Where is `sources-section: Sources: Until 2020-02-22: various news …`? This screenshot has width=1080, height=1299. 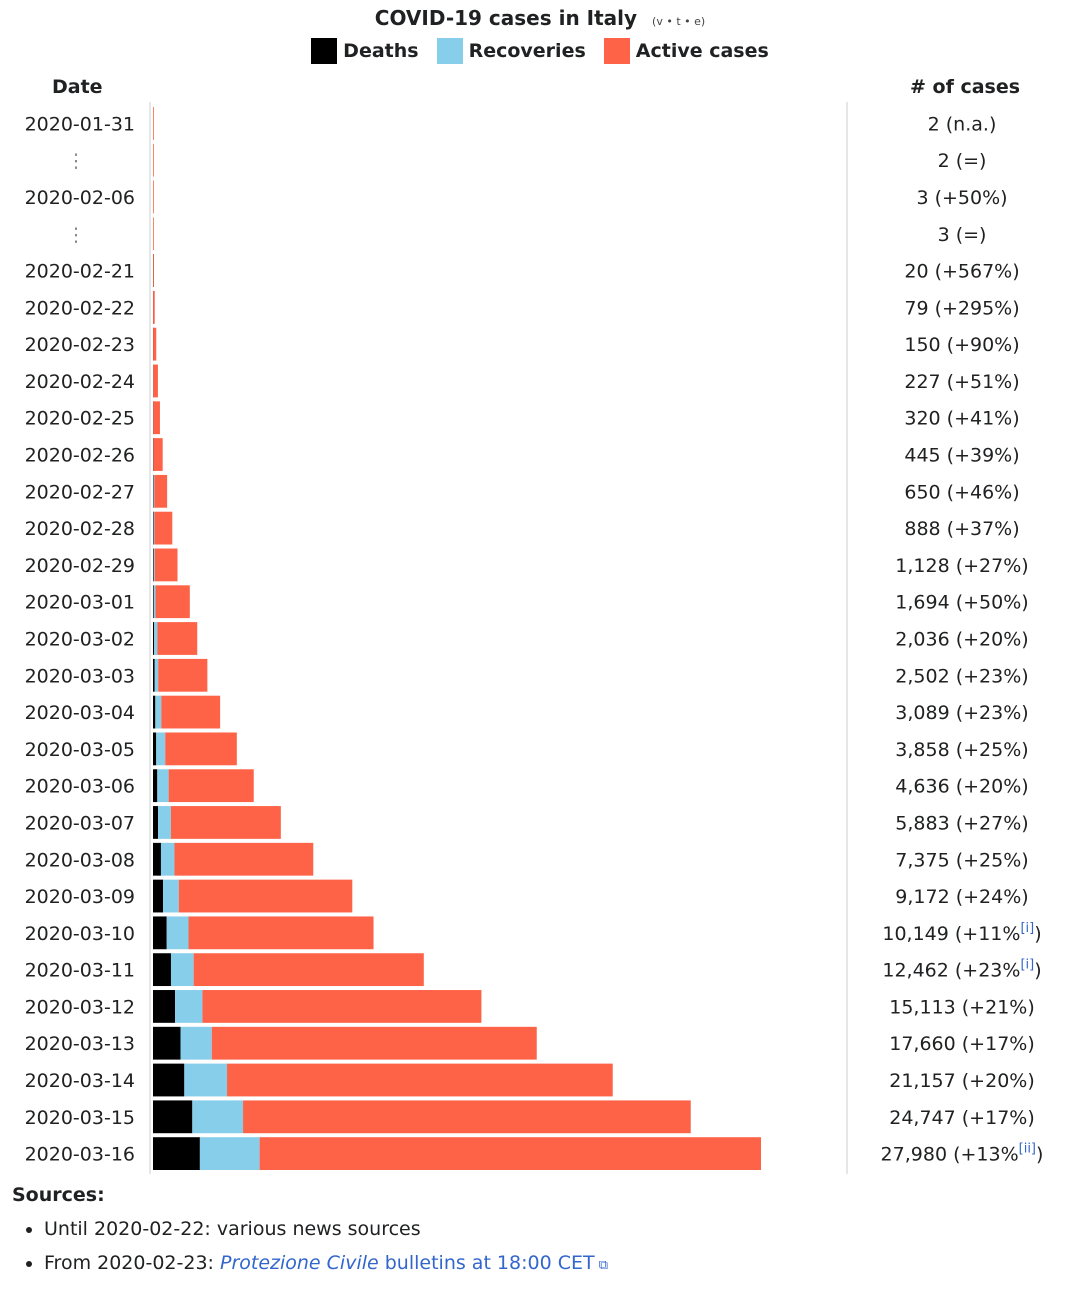 sources-section: Sources: Until 2020-02-22: various news … is located at coordinates (310, 1235).